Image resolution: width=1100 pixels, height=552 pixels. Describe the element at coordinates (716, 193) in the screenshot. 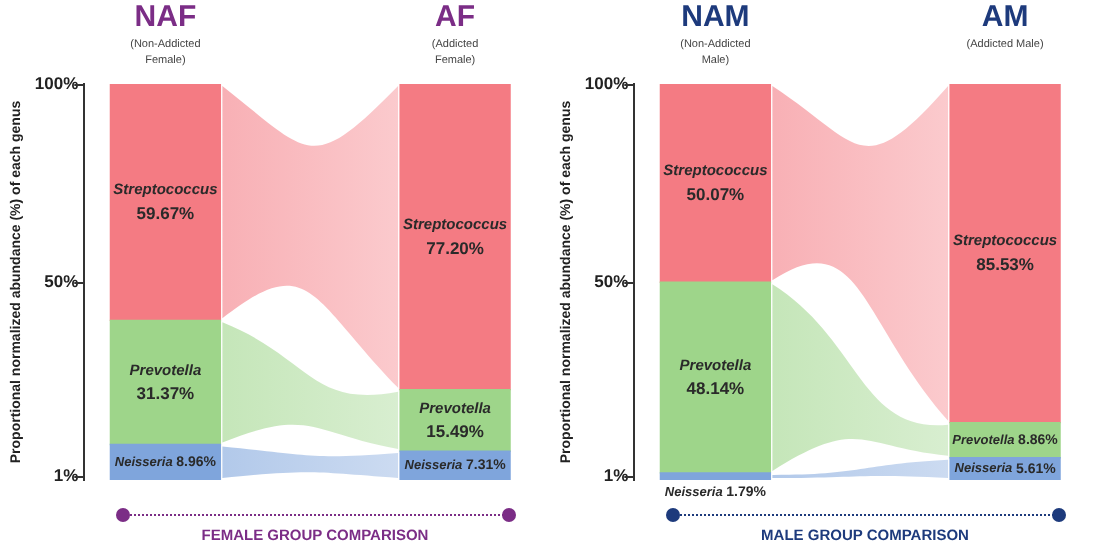

I see `data-label: 50.07%` at that location.